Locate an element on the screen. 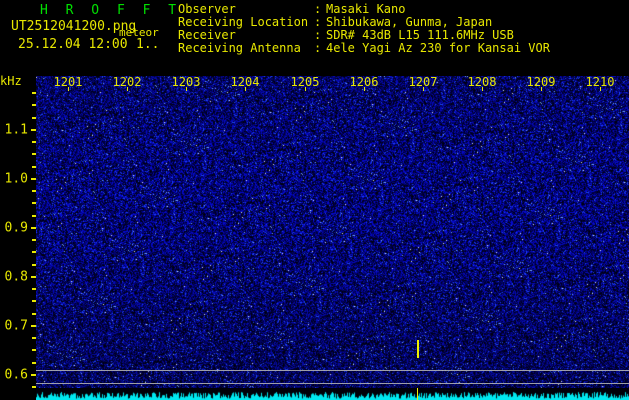 This screenshot has height=400, width=629. axis-corner-filler is located at coordinates (18, 394).